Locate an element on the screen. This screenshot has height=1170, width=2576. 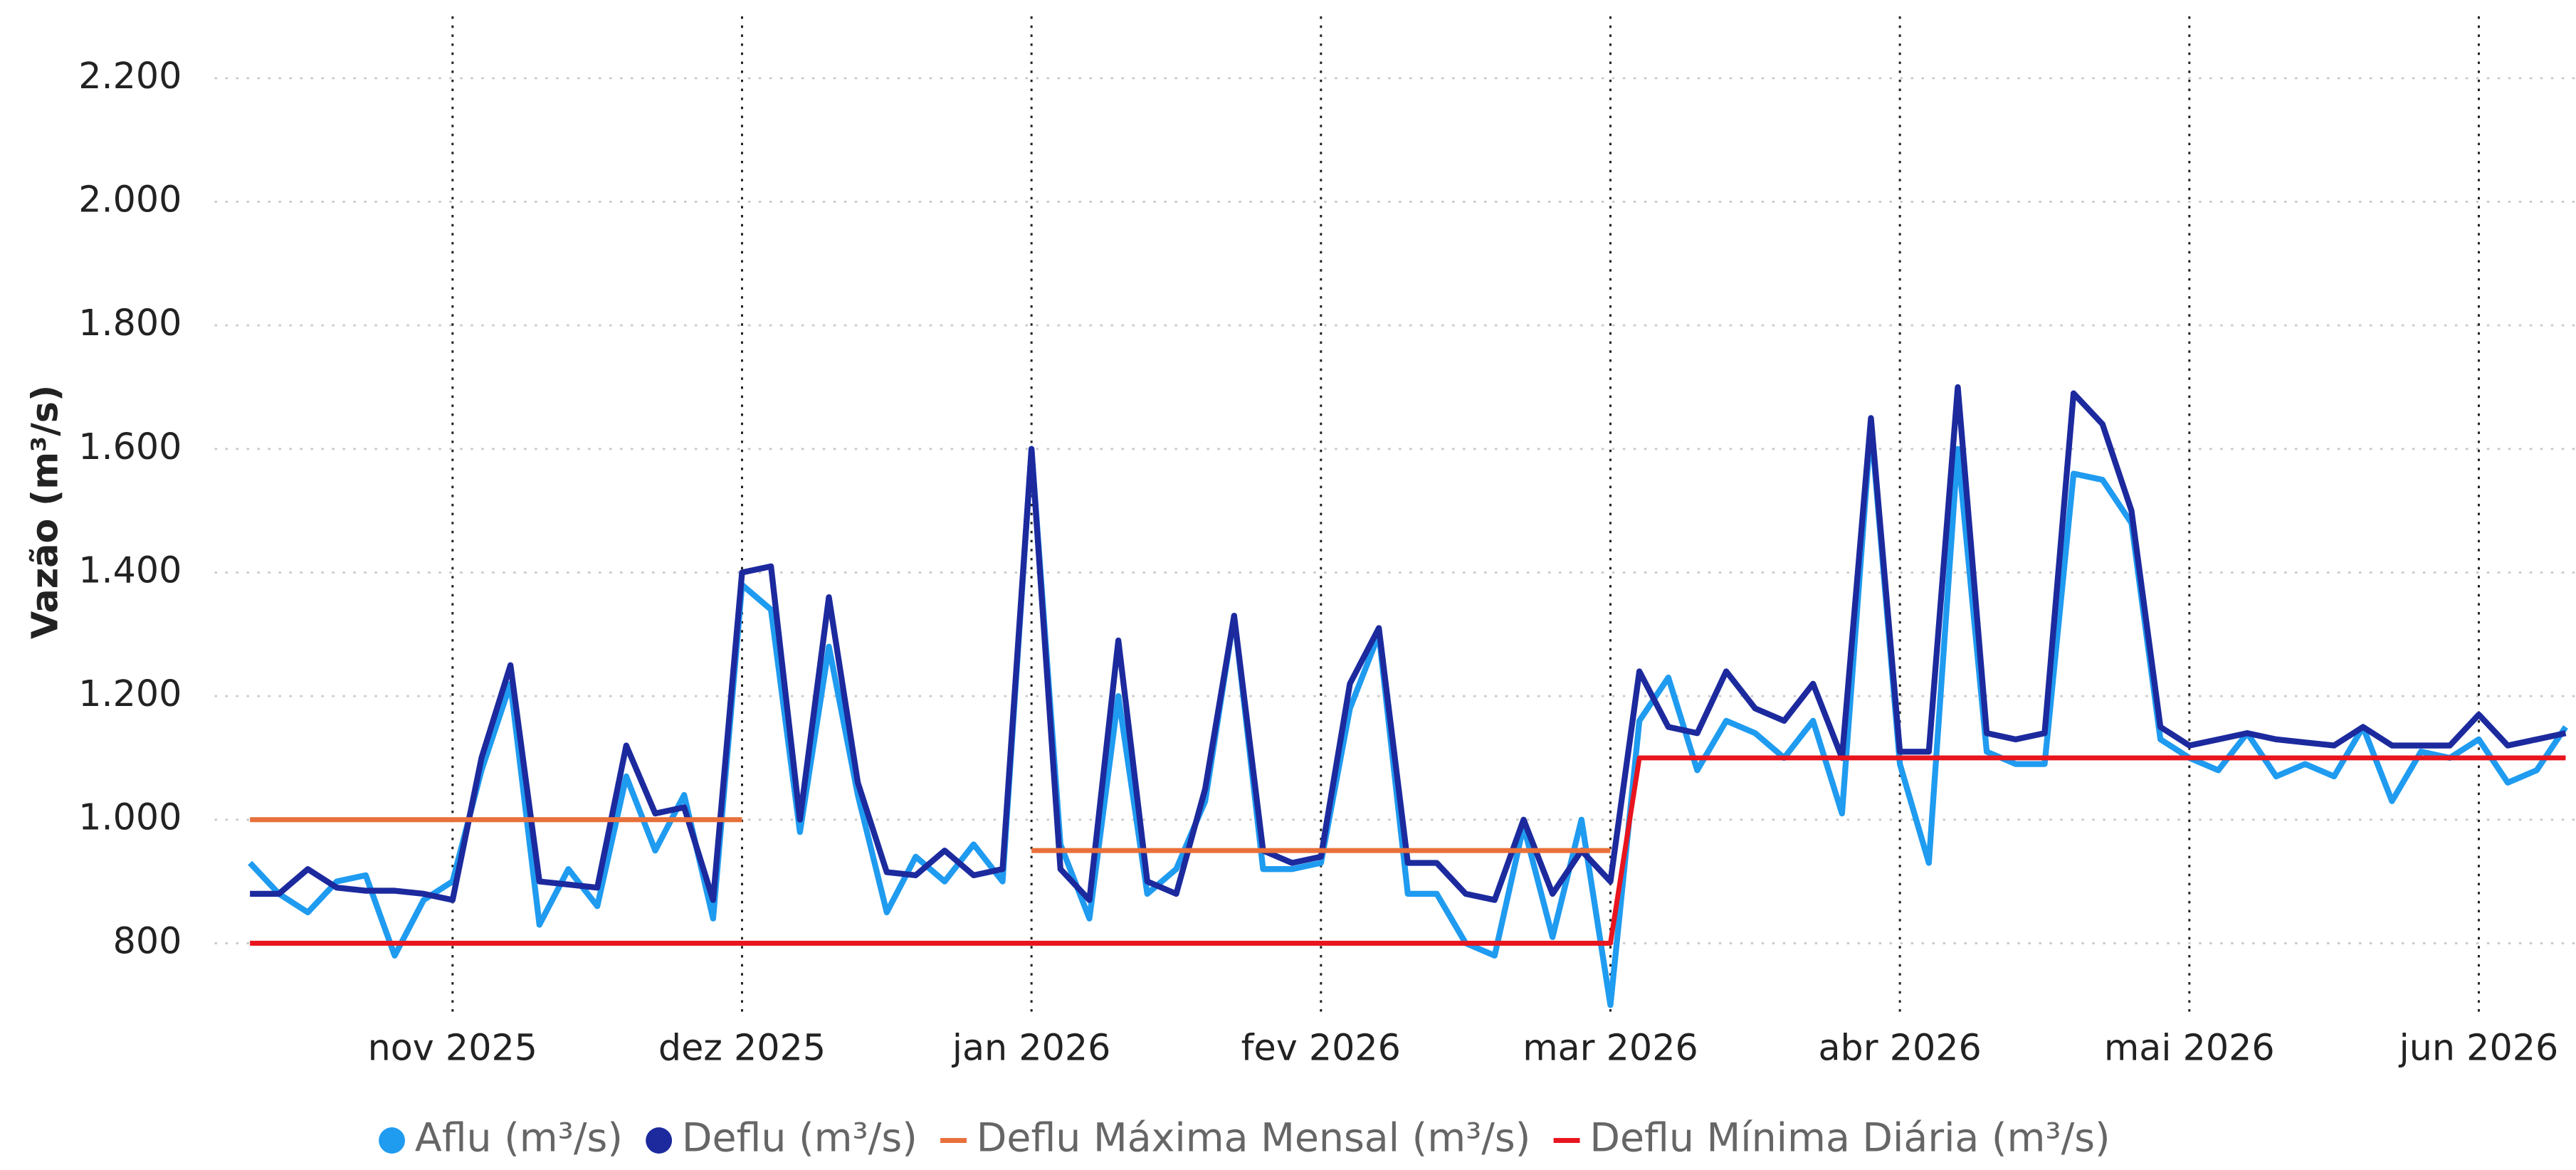
y-tick-label: 1.000 is located at coordinates (130, 817).